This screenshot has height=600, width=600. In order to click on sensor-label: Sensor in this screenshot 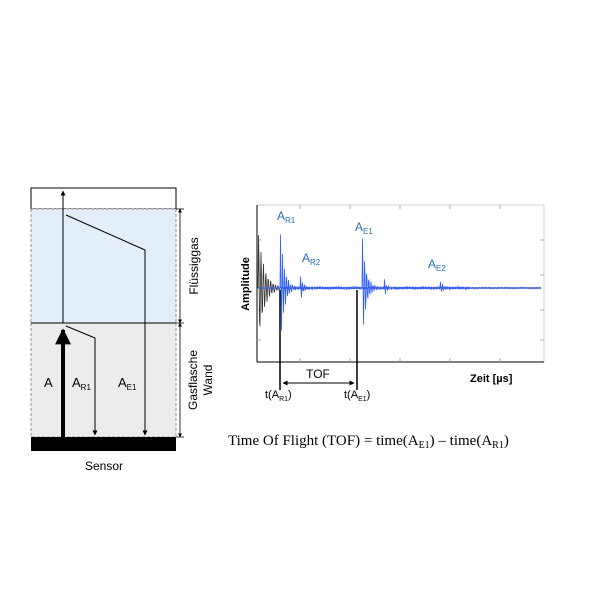, I will do `click(104, 466)`.